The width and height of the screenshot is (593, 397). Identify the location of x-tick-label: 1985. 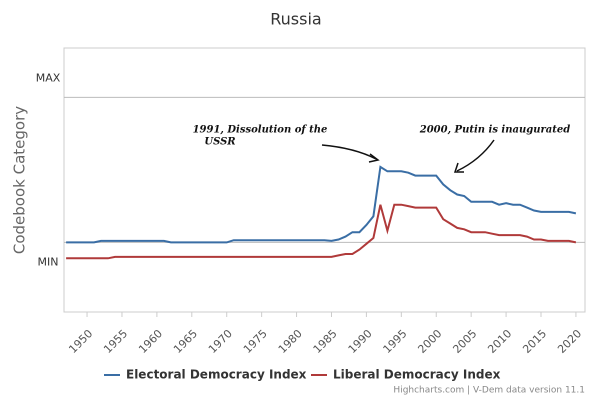
(325, 341).